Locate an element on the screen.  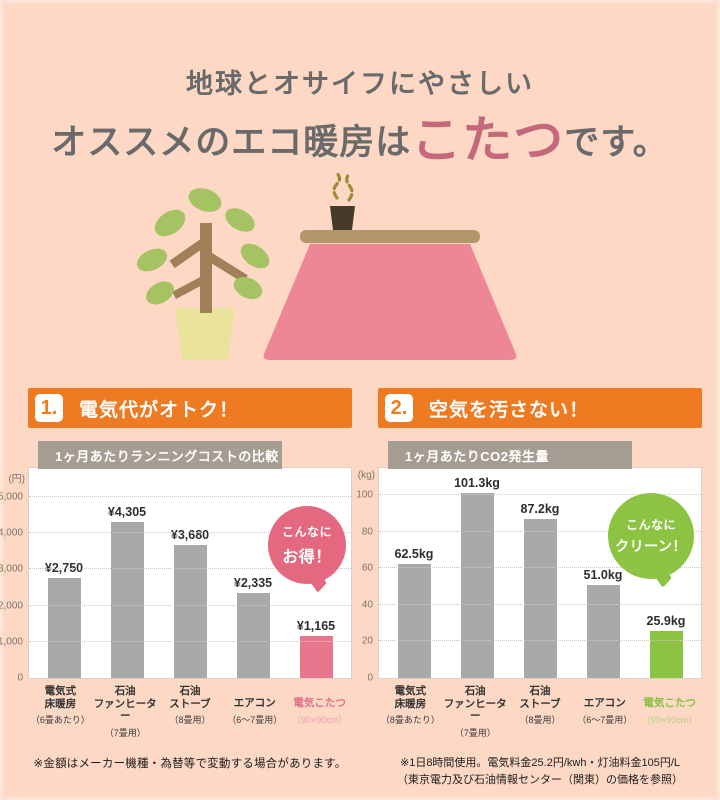
cost-chart-title: 1ヶ月あたりランニングコストの比較 is located at coordinates (160, 455).